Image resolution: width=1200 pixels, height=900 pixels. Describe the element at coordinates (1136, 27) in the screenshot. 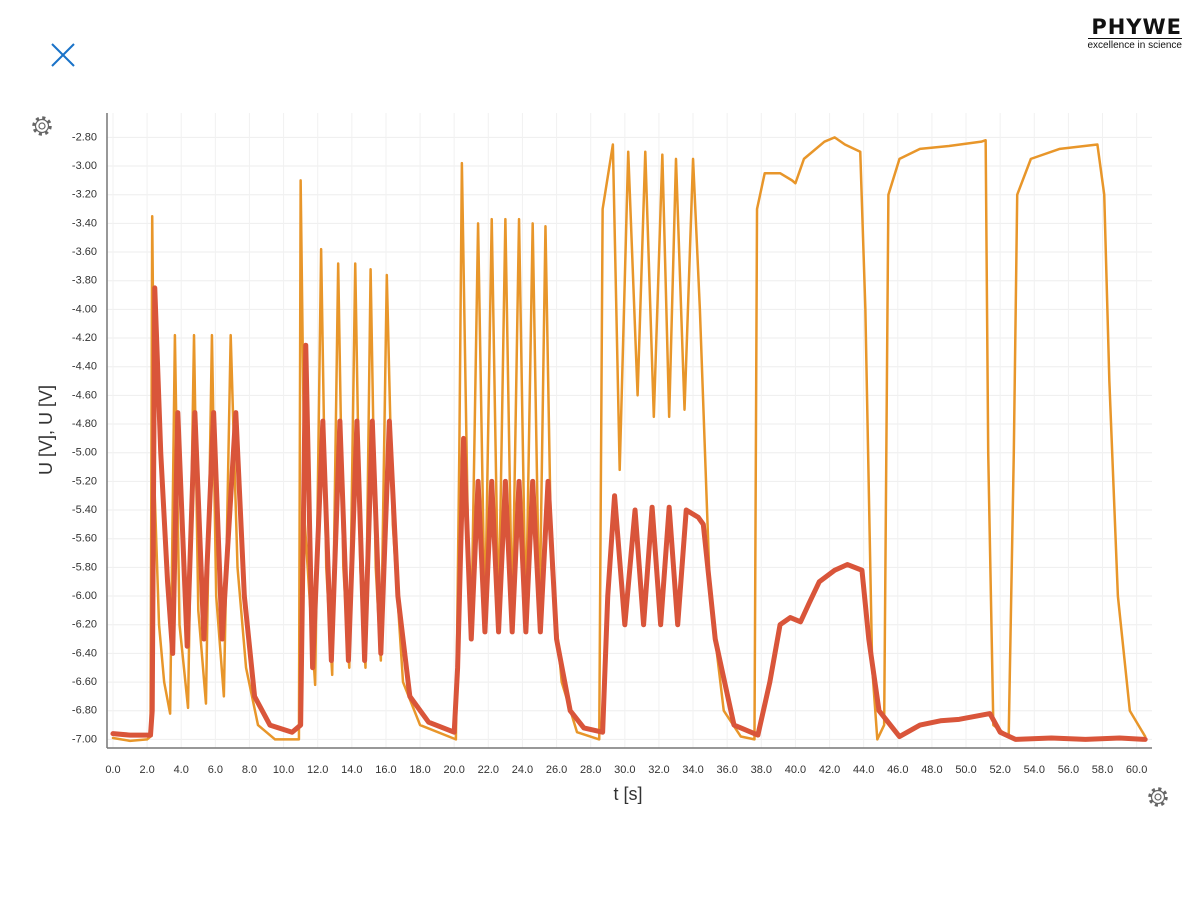

I see `logo-text: PHYWE` at that location.